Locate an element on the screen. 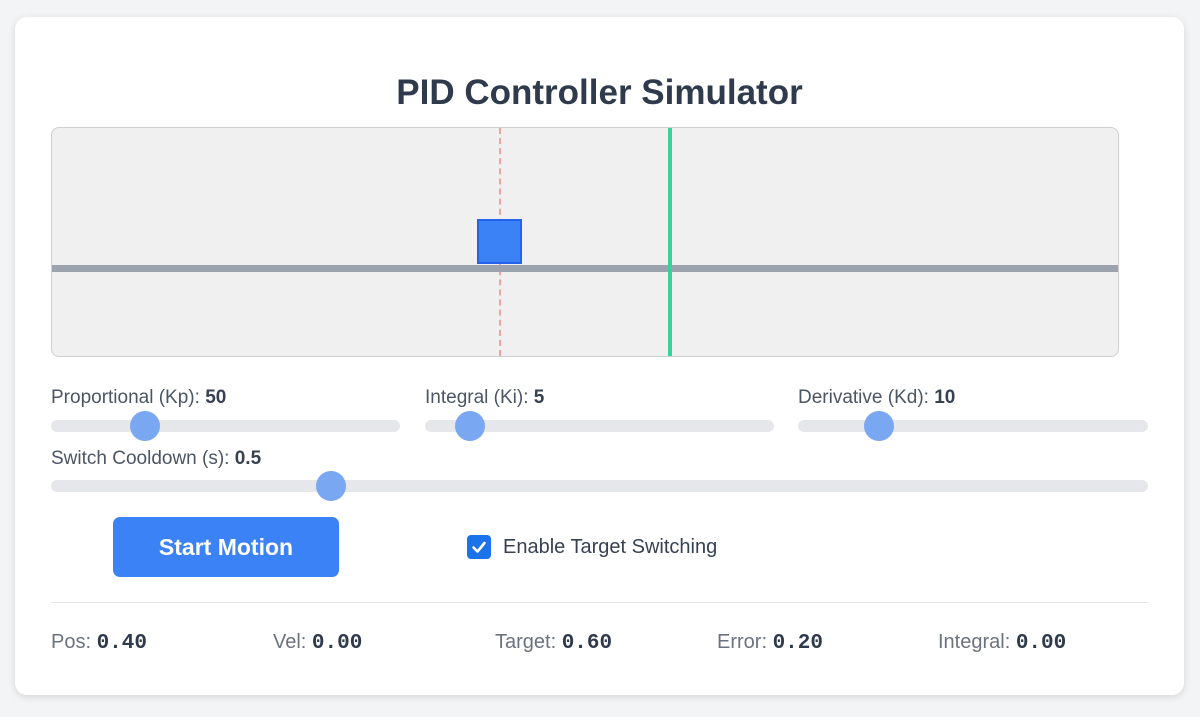 Image resolution: width=1200 pixels, height=717 pixels. stat-target: Target: 0.60 is located at coordinates (553, 643).